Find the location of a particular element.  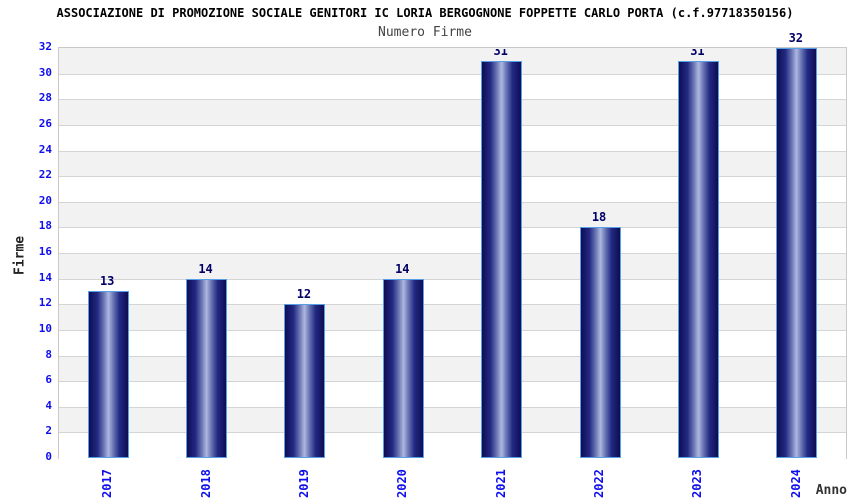

x-tick-label: 2021 is located at coordinates (500, 483).